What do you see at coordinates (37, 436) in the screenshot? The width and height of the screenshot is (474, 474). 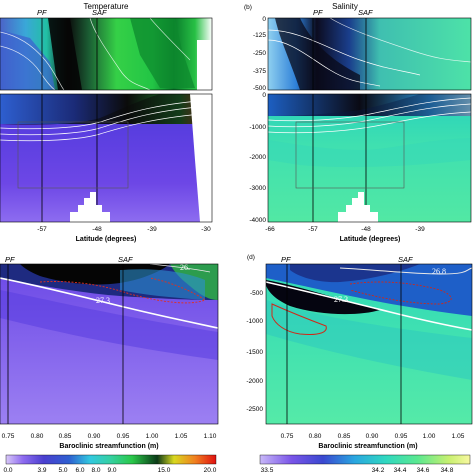 I see `panel-c-xtick: 0.80` at bounding box center [37, 436].